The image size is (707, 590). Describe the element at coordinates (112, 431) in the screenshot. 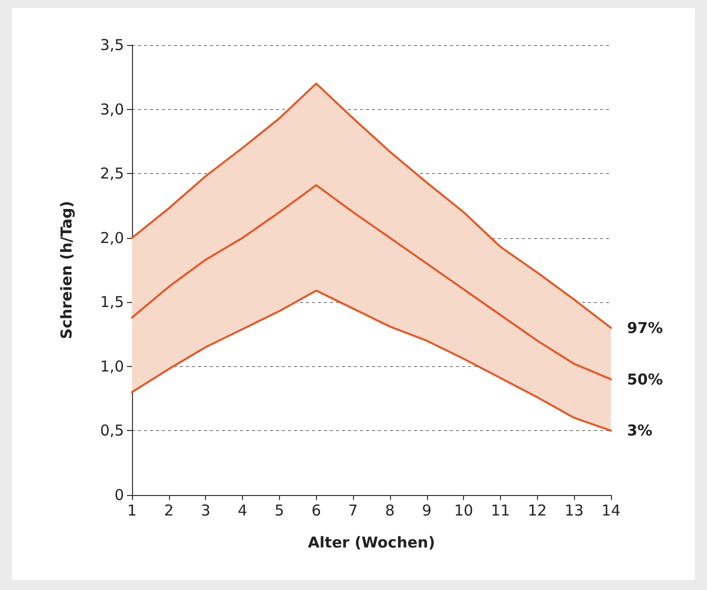

I see `y-tick-label: 0,5` at that location.